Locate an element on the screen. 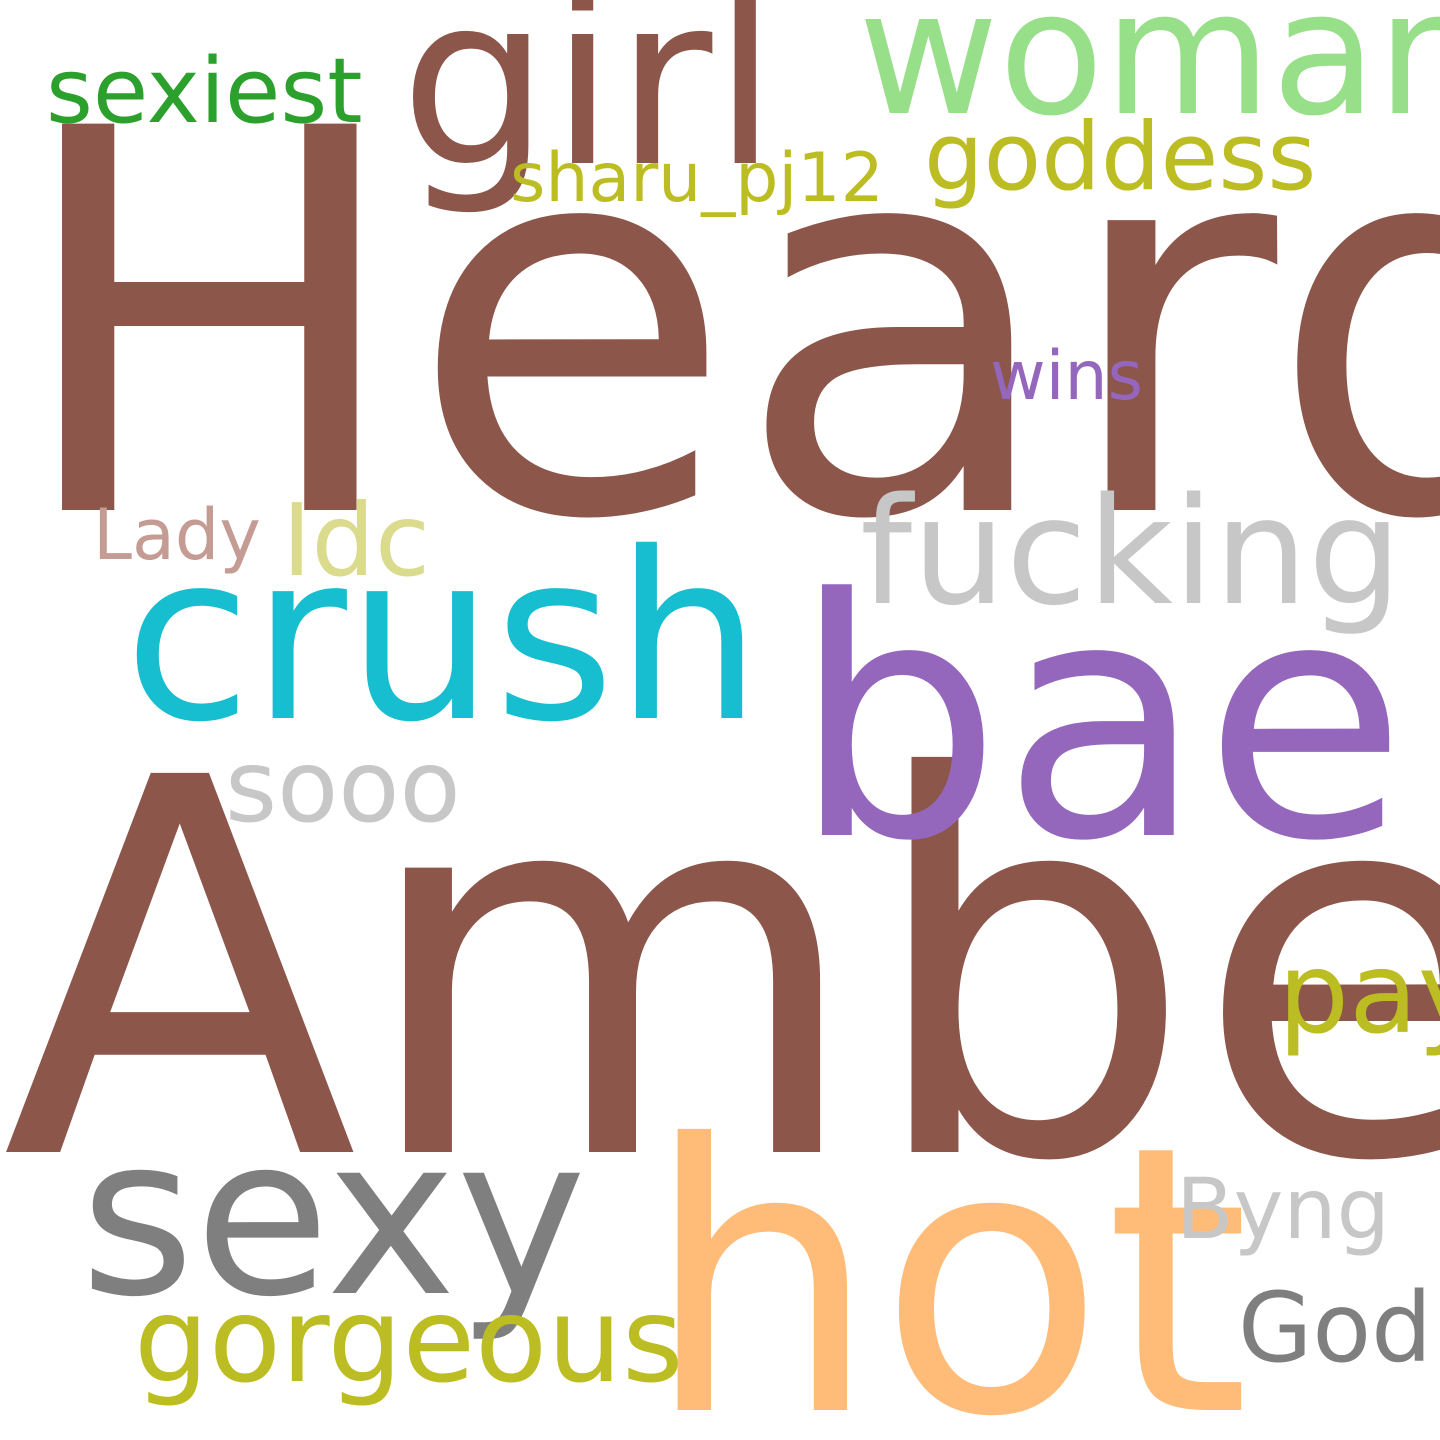  word-crush: crush is located at coordinates (443, 638).